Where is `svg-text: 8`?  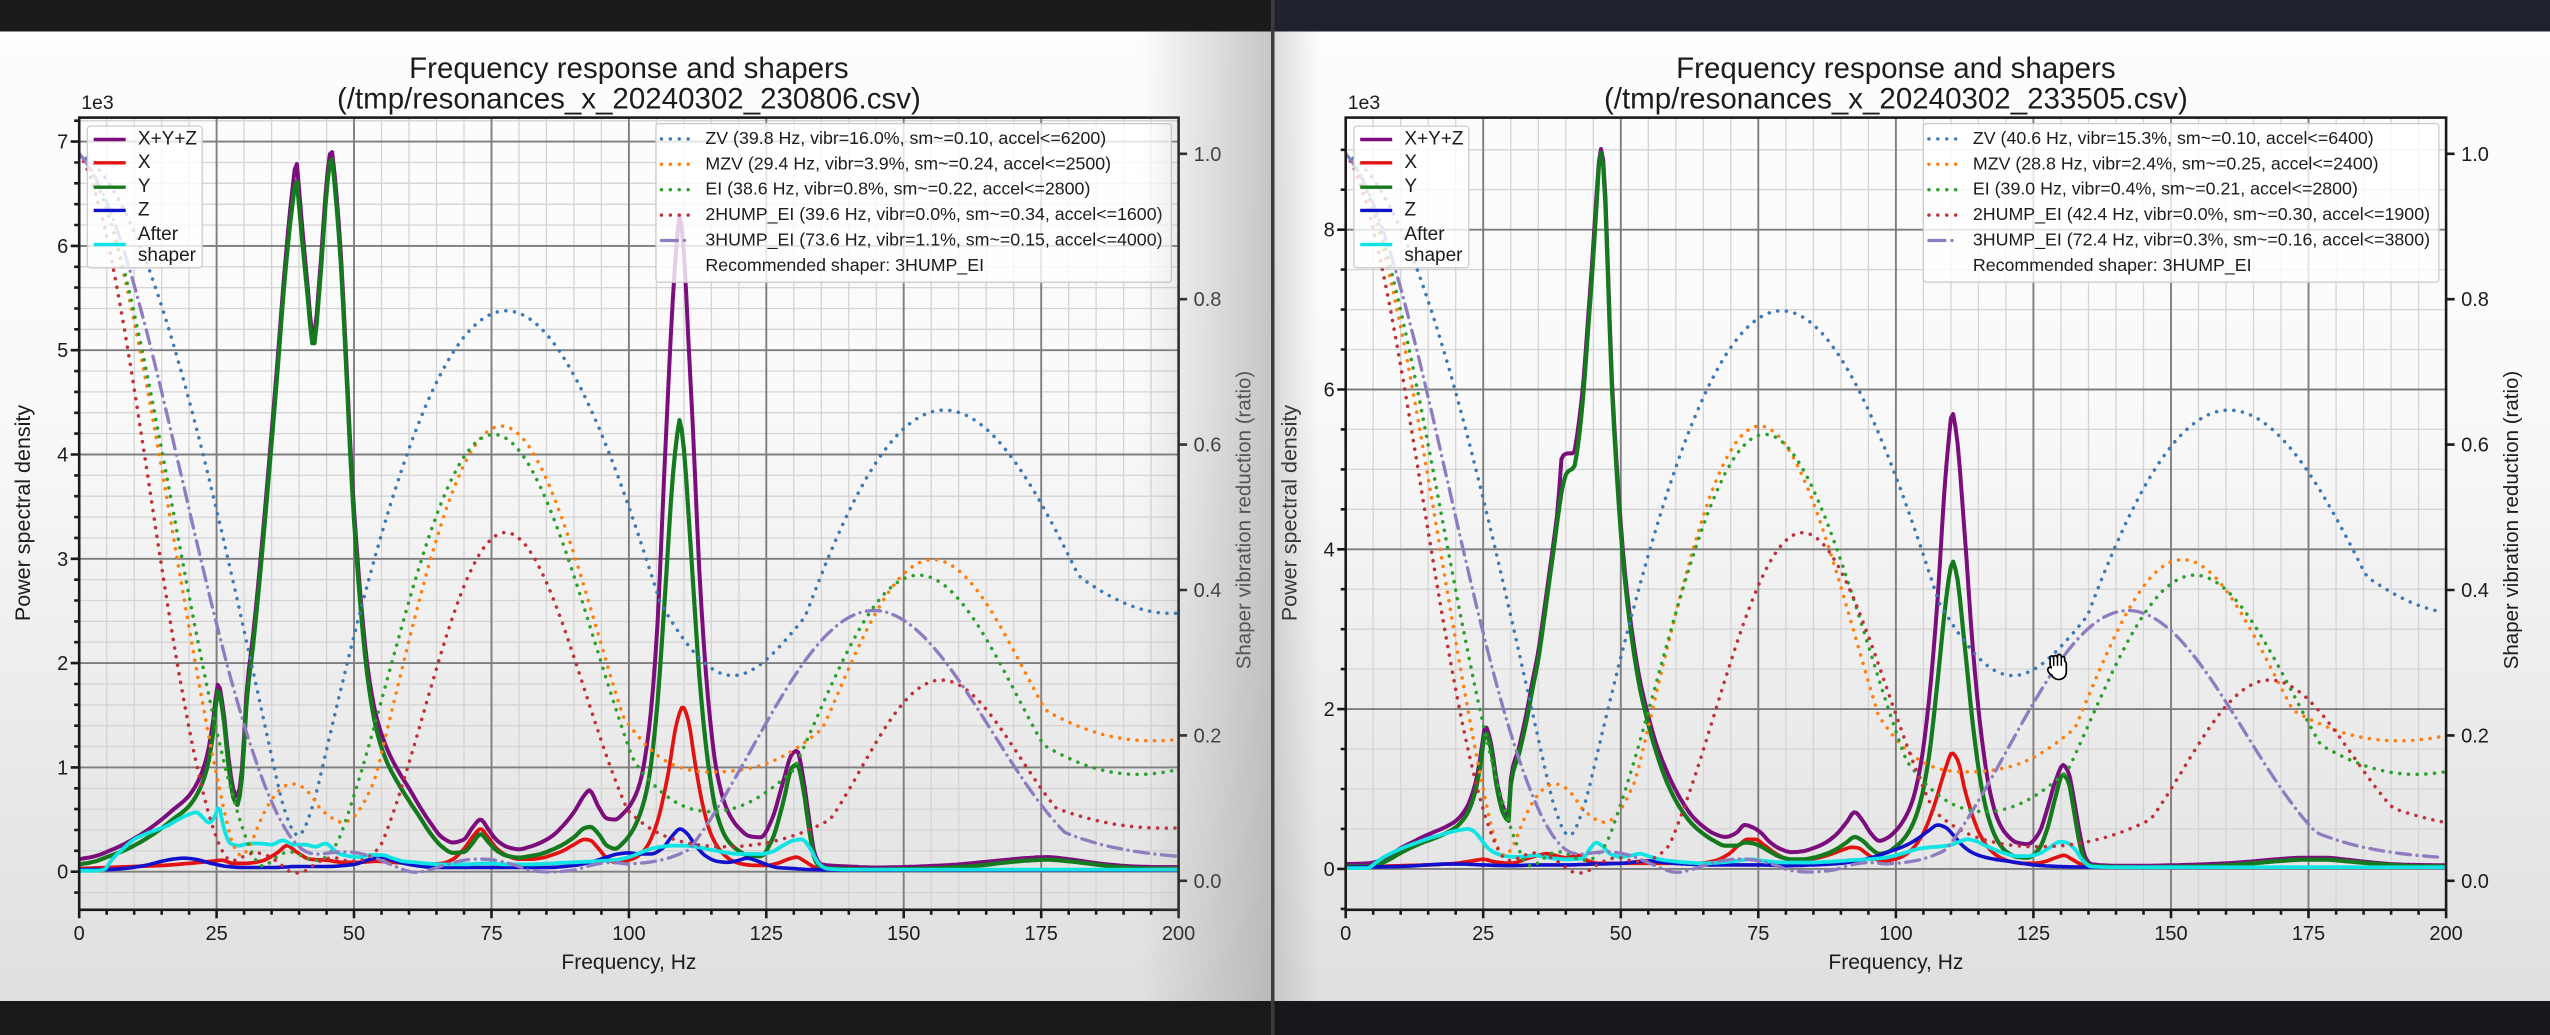
svg-text: 8 is located at coordinates (1329, 231).